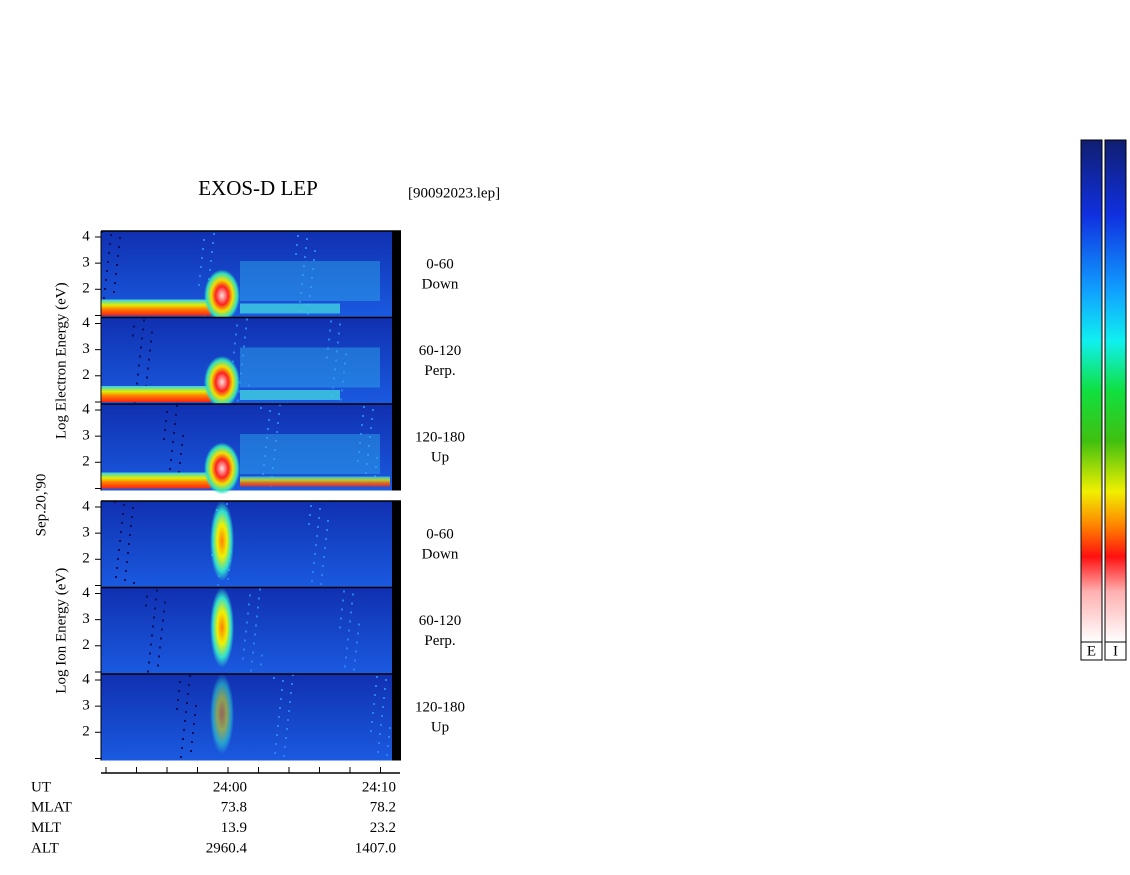 The height and width of the screenshot is (875, 1130). Describe the element at coordinates (383, 808) in the screenshot. I see `row-value: 78.2` at that location.